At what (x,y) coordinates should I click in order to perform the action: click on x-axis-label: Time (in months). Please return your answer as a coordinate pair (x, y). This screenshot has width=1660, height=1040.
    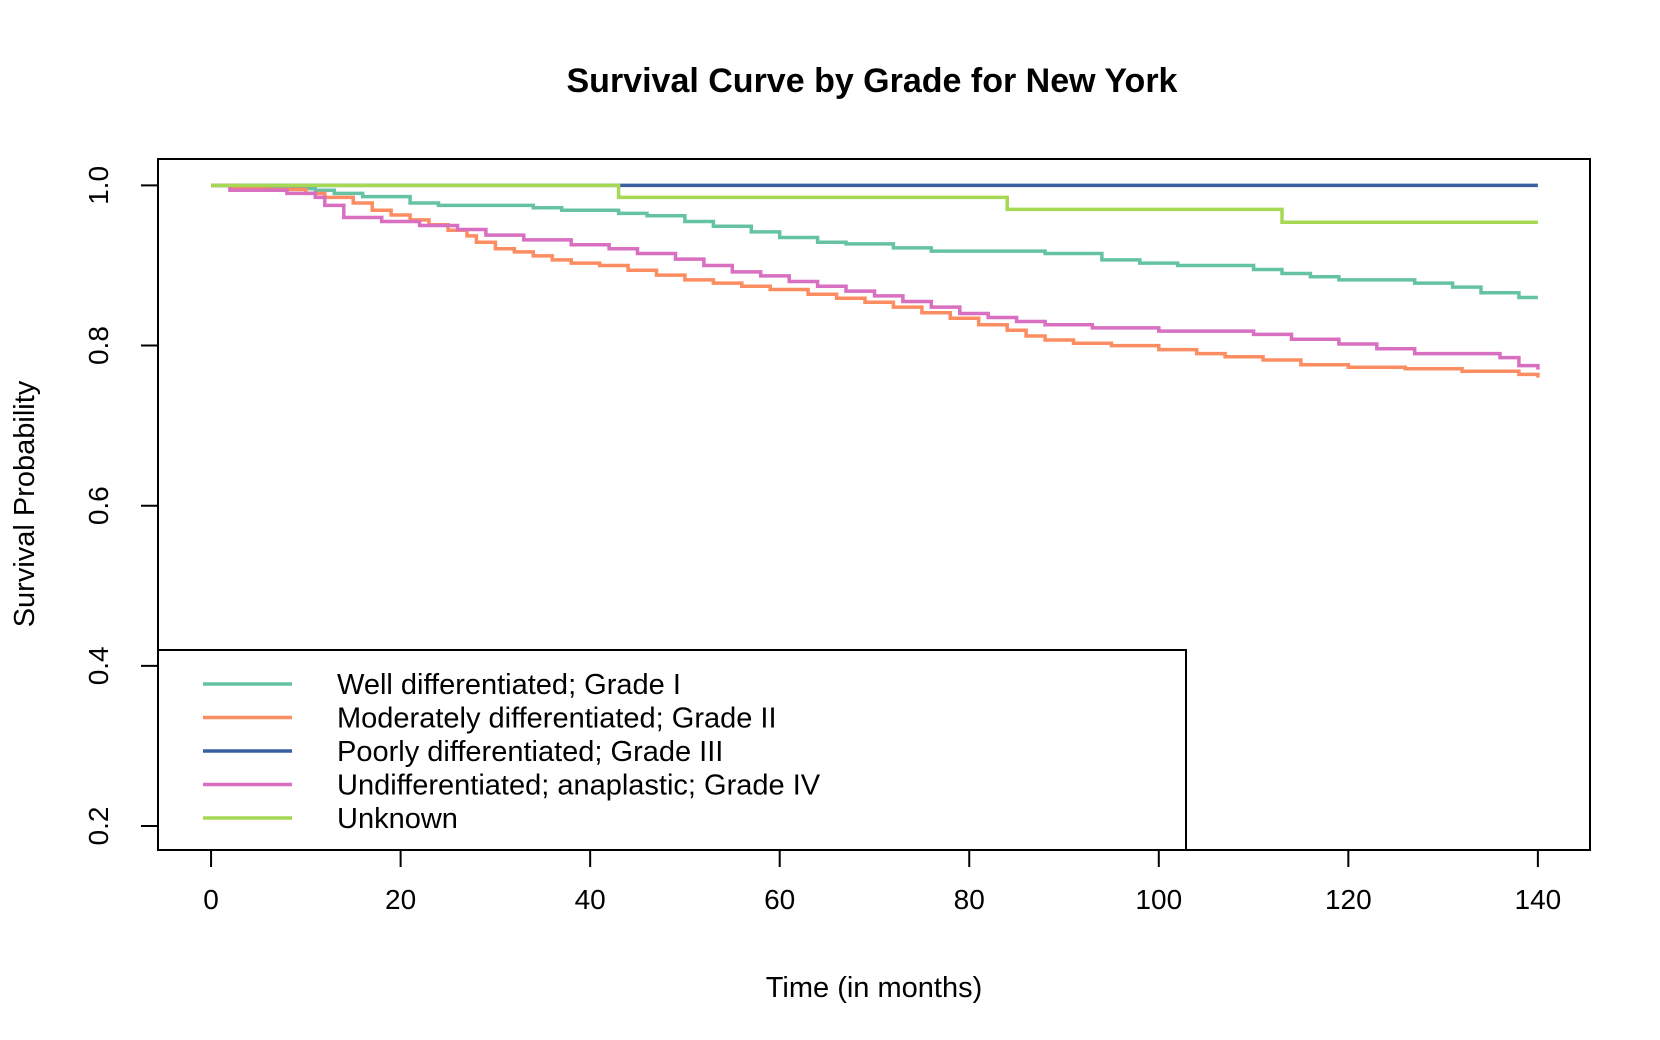
    Looking at the image, I should click on (874, 988).